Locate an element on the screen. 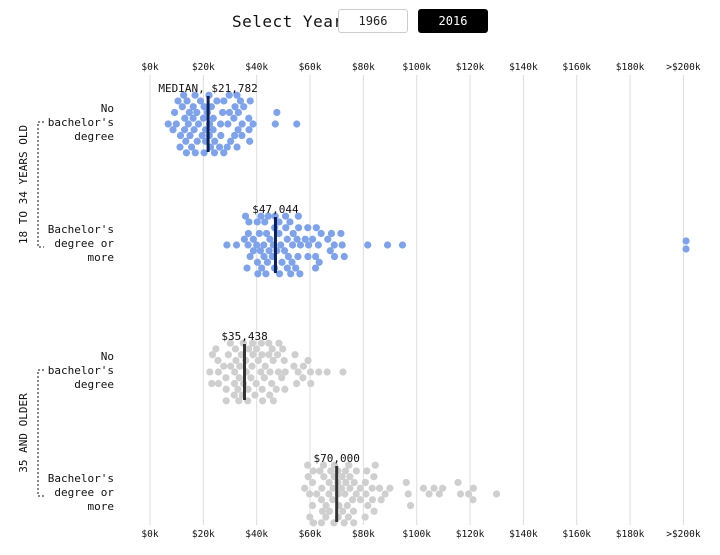 This screenshot has width=720, height=555. year-button-2016: 2016 is located at coordinates (453, 21).